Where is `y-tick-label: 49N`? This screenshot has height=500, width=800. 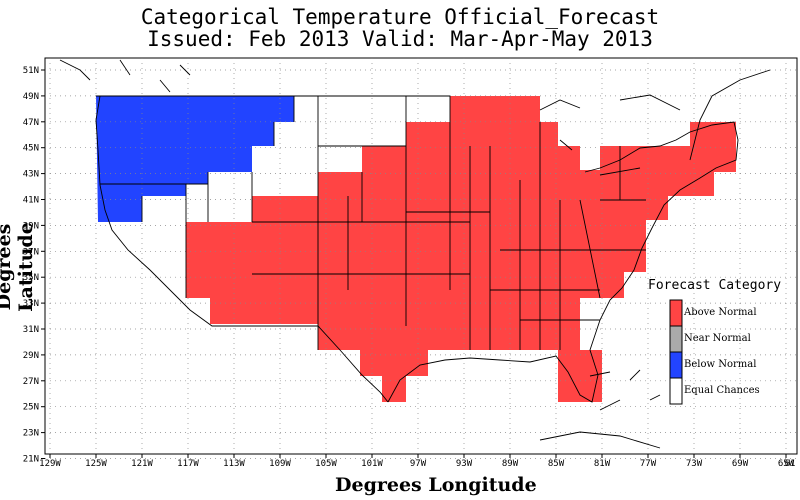
y-tick-label: 49N is located at coordinates (31, 97).